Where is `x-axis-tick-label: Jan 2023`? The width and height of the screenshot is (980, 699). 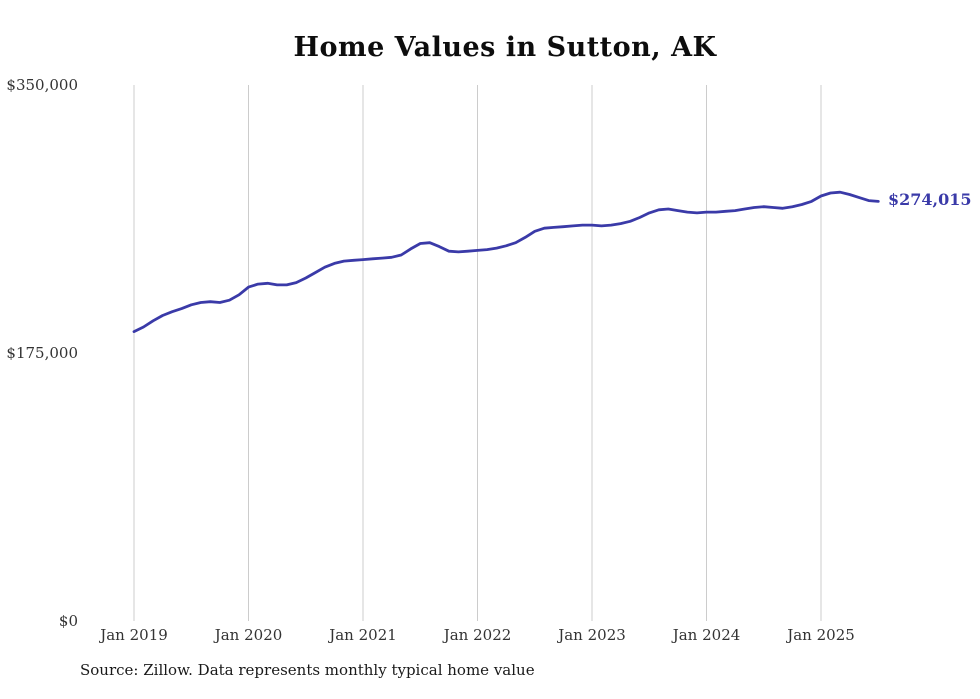 x-axis-tick-label: Jan 2023 is located at coordinates (592, 635).